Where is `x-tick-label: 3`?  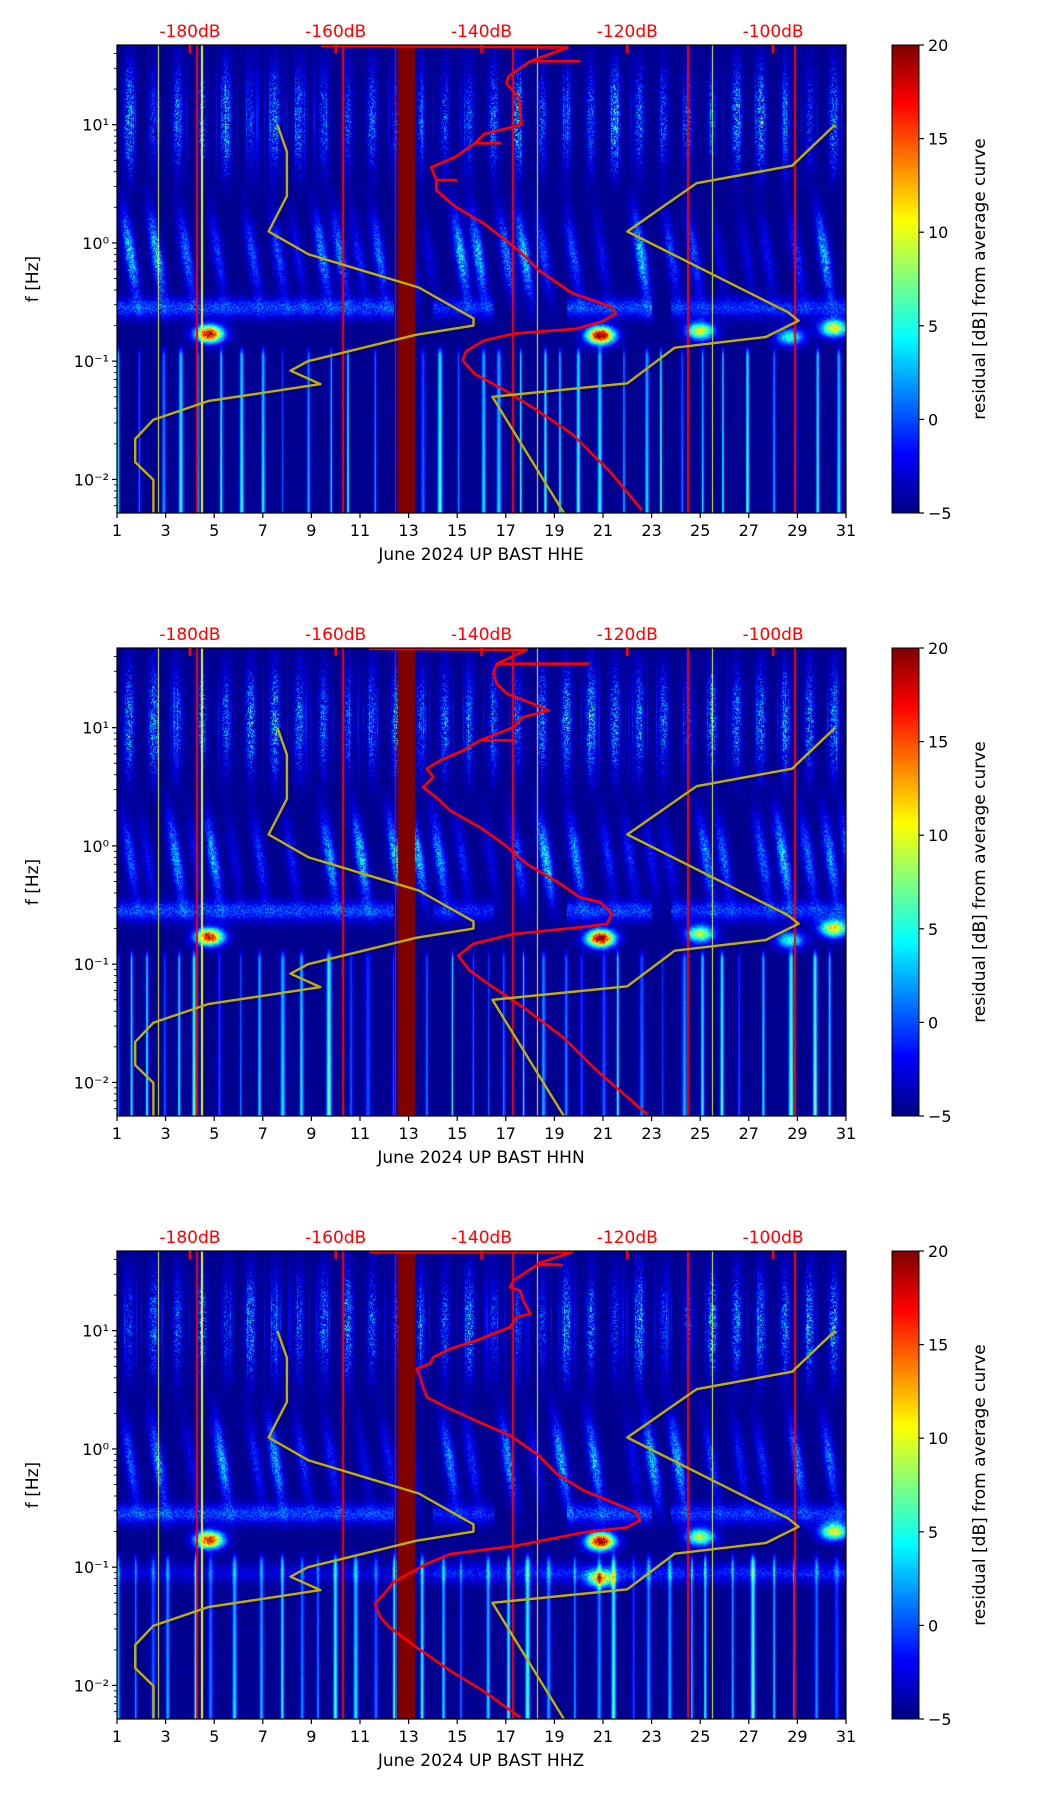
x-tick-label: 3 is located at coordinates (166, 1133).